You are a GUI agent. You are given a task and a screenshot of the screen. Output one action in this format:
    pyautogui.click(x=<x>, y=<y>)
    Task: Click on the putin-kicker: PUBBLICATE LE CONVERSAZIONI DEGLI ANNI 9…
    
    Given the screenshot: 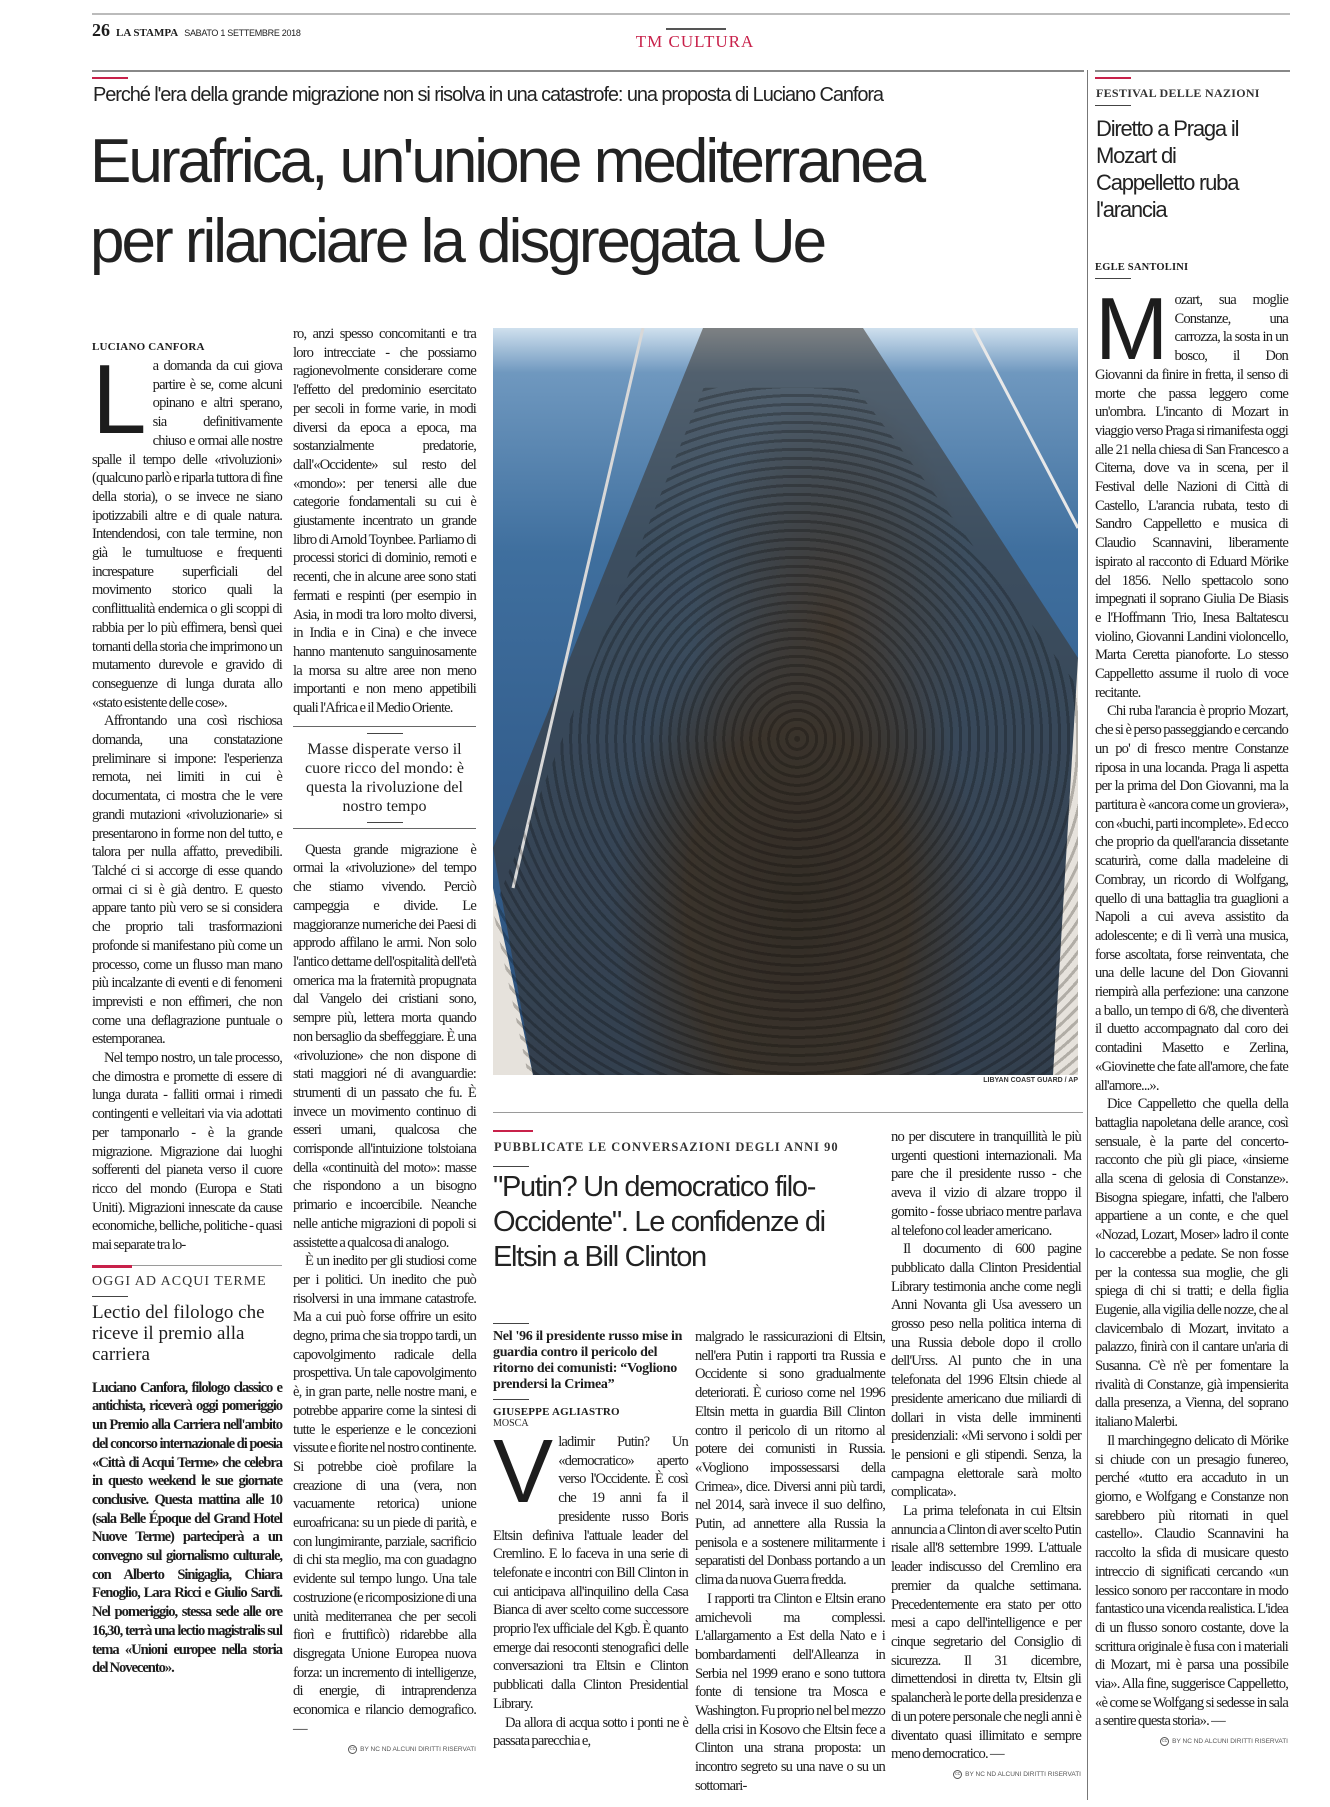 What is the action you would take?
    pyautogui.click(x=666, y=1147)
    